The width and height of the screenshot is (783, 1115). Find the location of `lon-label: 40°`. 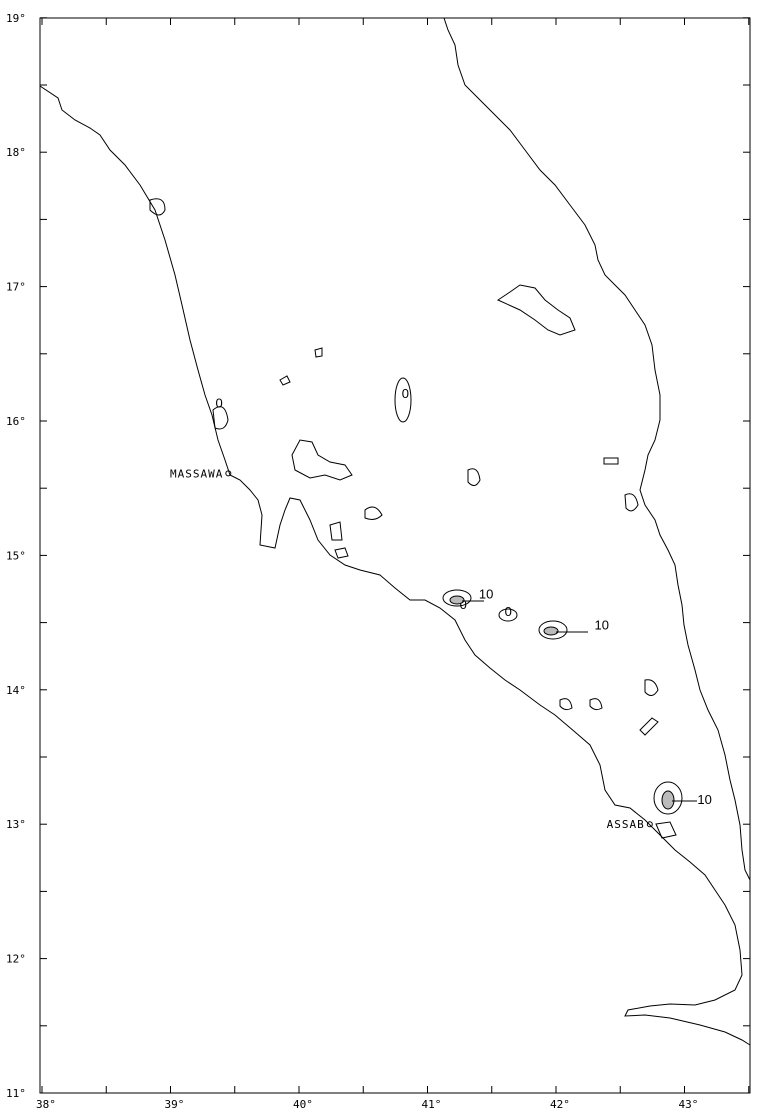

lon-label: 40° is located at coordinates (303, 1104).